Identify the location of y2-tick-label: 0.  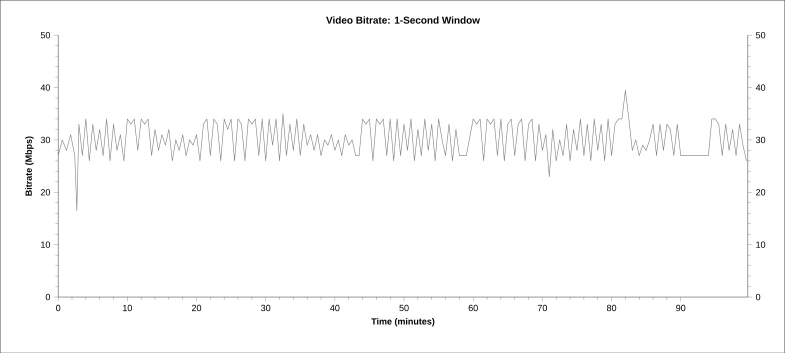
(758, 297).